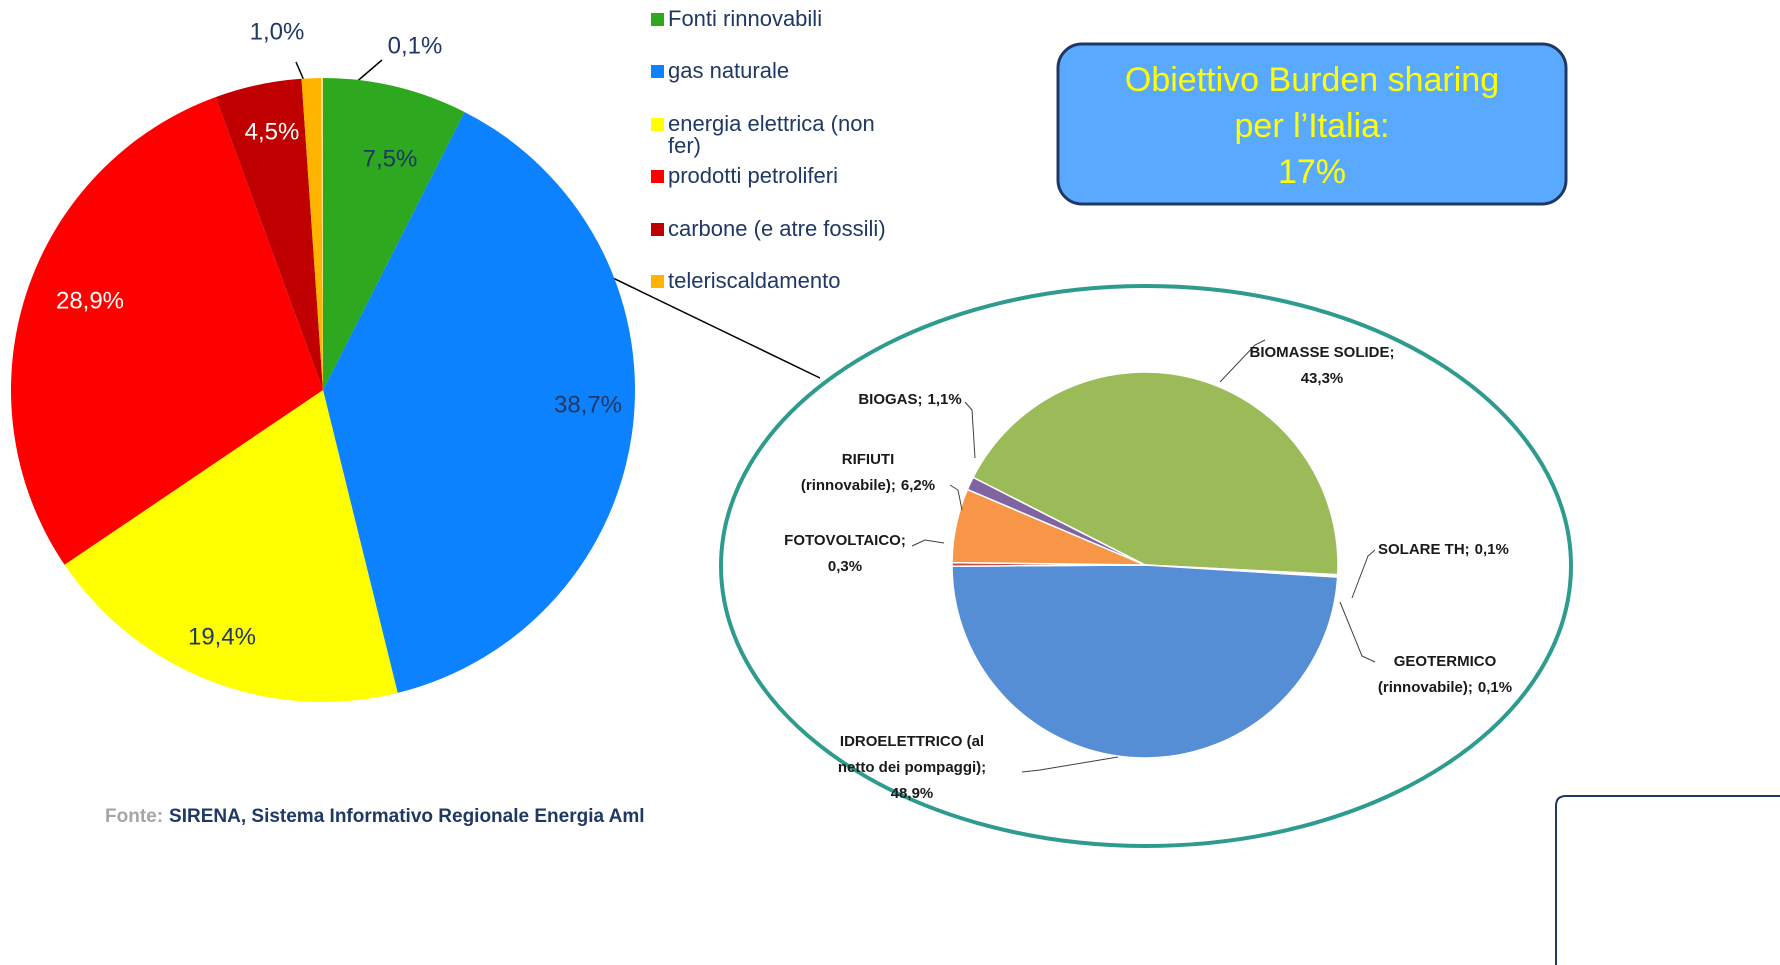 Image resolution: width=1780 pixels, height=965 pixels. Describe the element at coordinates (588, 404) in the screenshot. I see `data-label: 38,7%` at that location.